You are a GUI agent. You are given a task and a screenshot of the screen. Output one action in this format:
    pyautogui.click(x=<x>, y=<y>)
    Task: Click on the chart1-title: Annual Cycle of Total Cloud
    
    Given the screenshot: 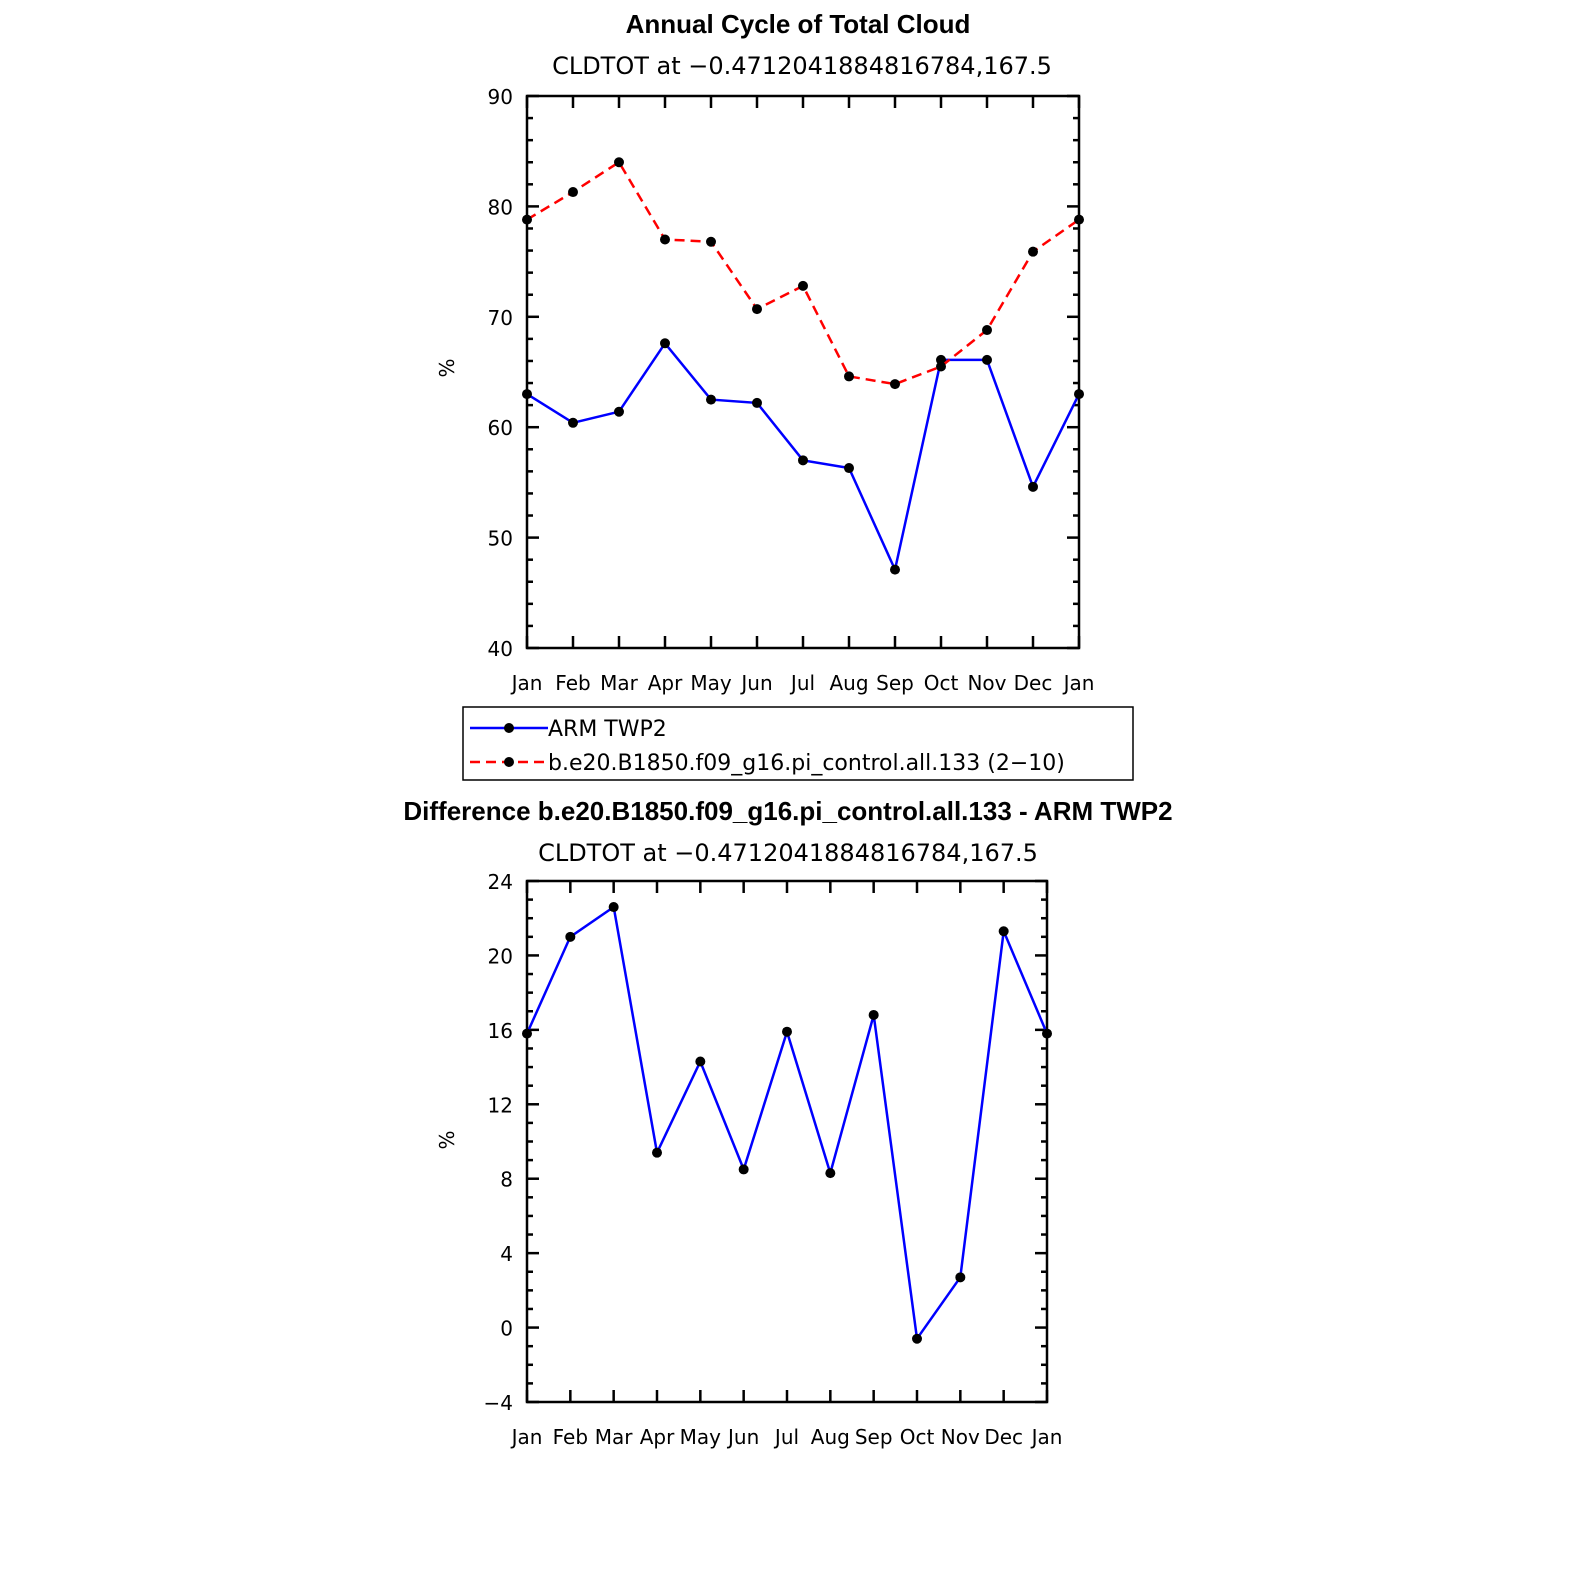 What is the action you would take?
    pyautogui.click(x=798, y=24)
    